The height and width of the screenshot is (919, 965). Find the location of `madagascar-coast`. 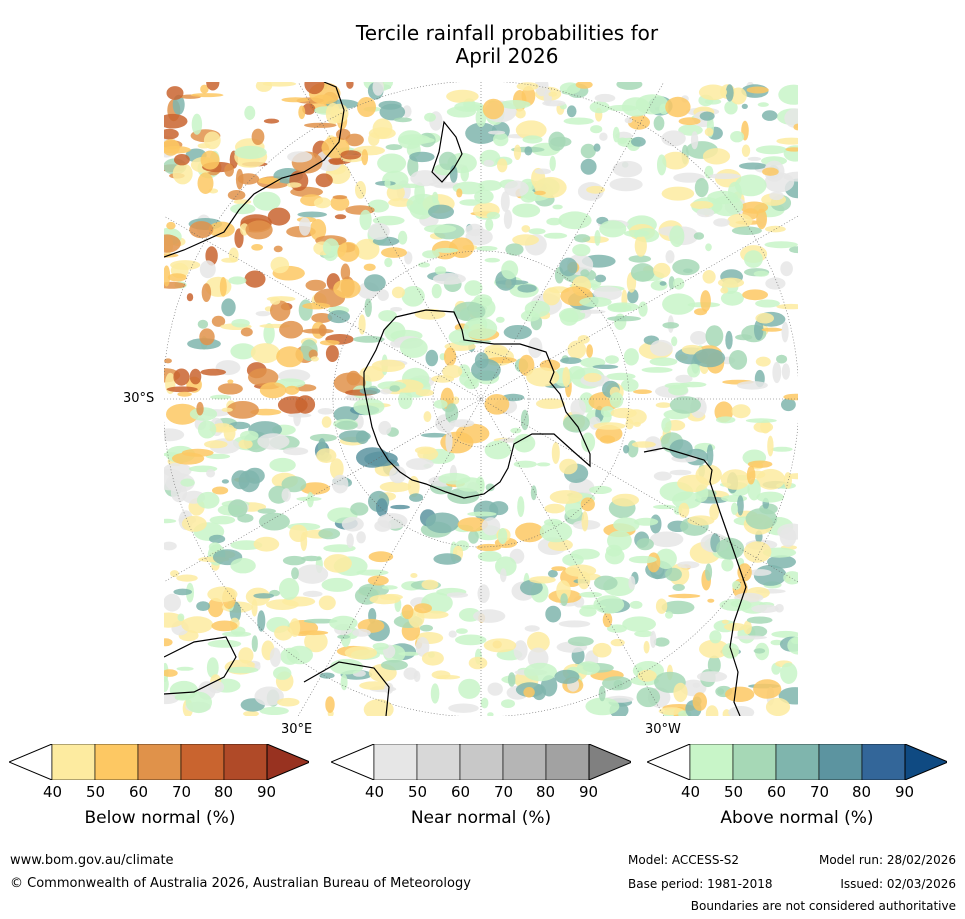

madagascar-coast is located at coordinates (346, 688).